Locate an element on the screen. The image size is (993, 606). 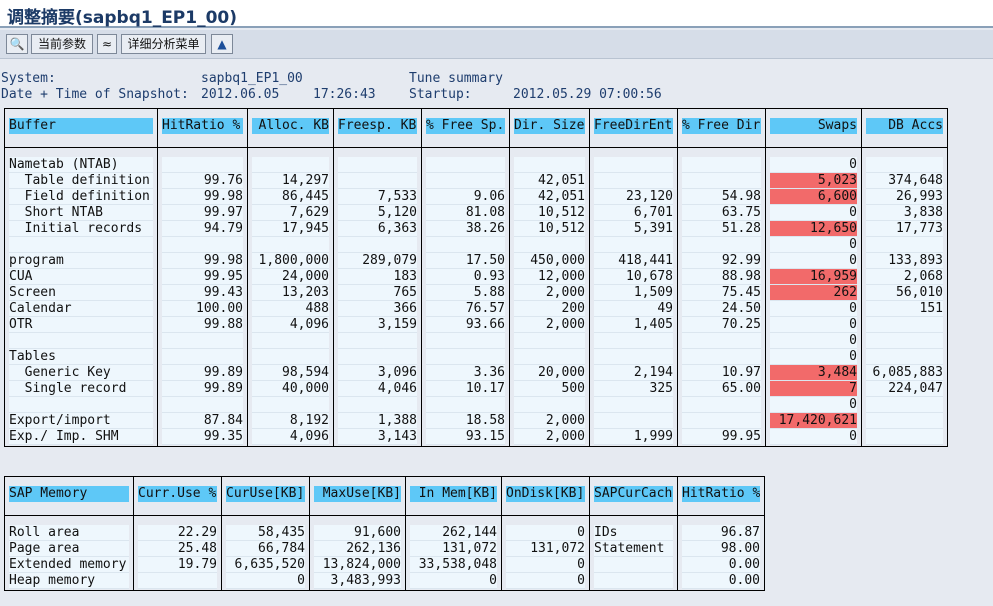
table-cell: 19.79 is located at coordinates (177, 565).